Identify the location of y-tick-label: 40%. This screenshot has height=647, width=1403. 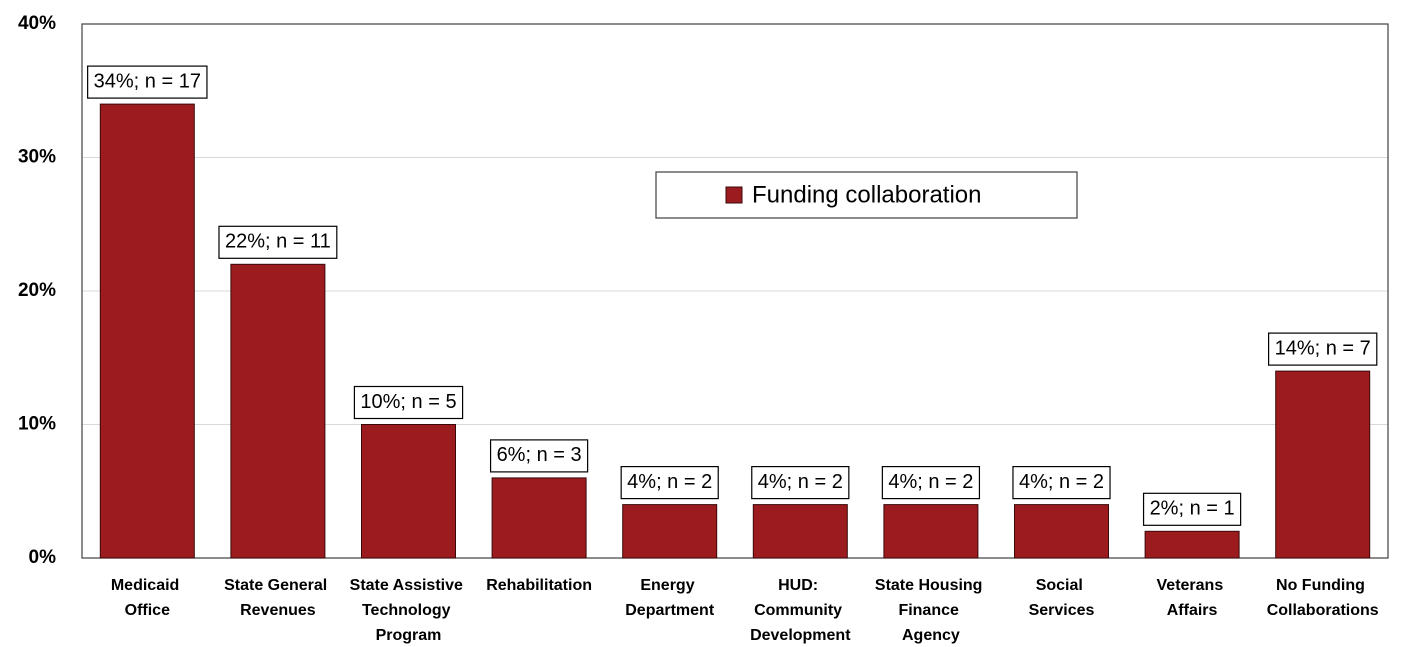
(37, 23).